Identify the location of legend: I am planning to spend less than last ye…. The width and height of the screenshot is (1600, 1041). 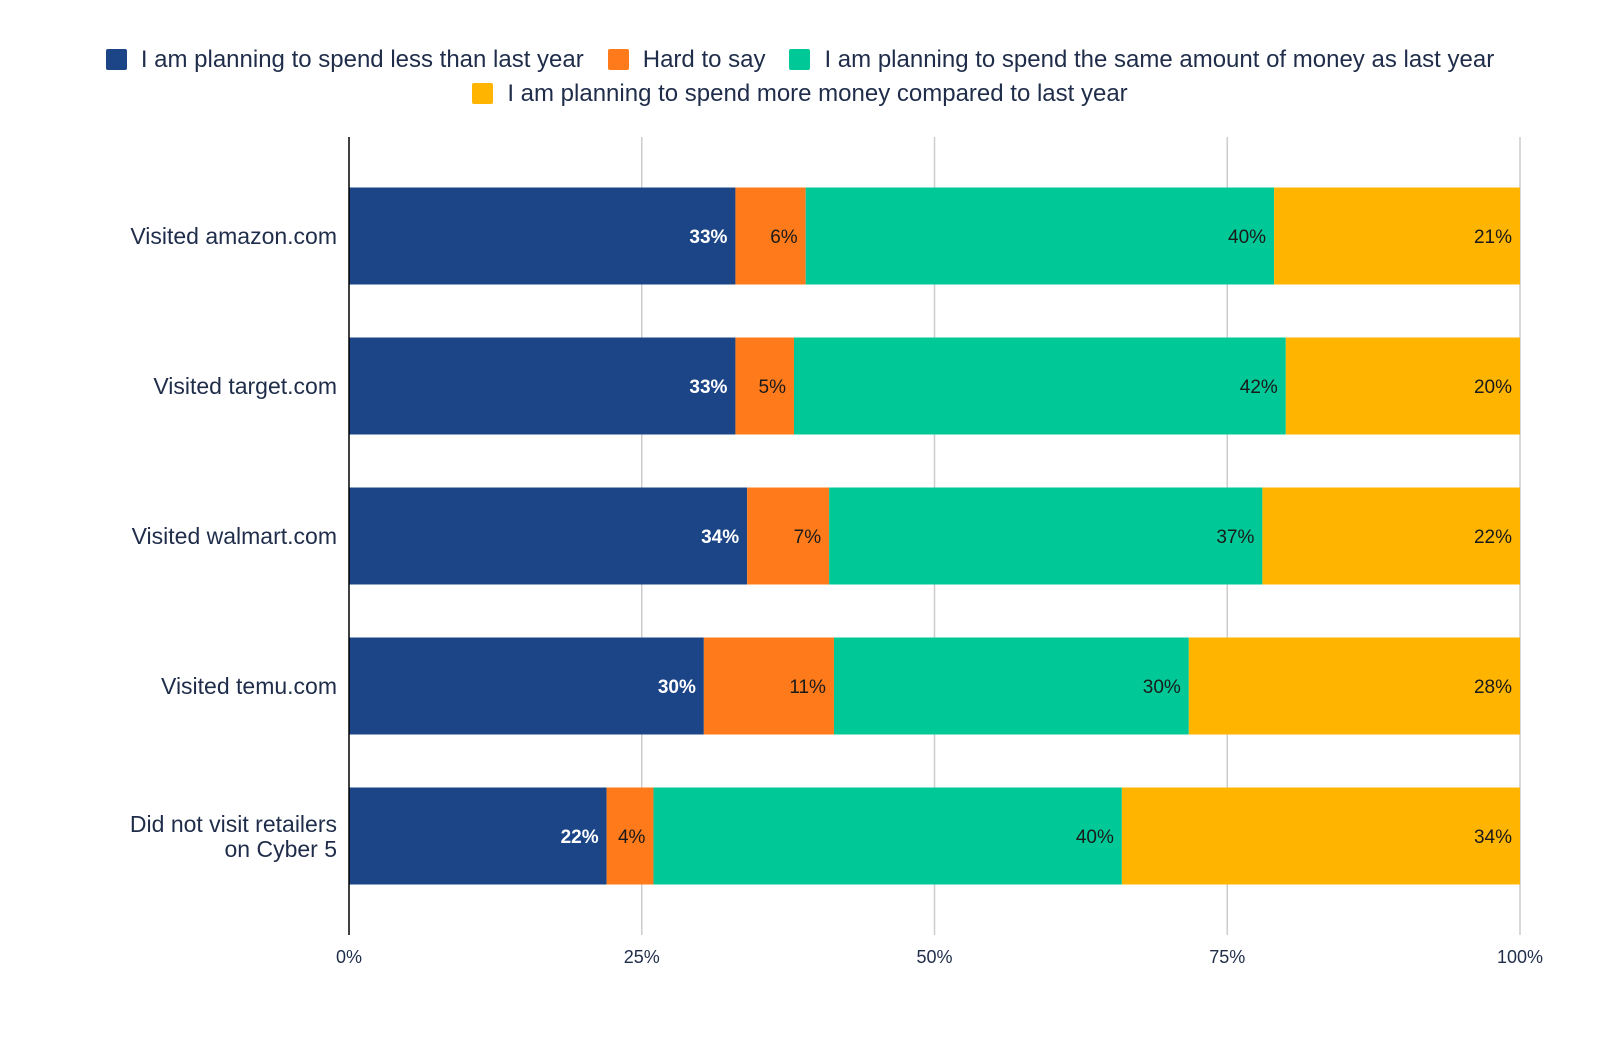
(800, 78).